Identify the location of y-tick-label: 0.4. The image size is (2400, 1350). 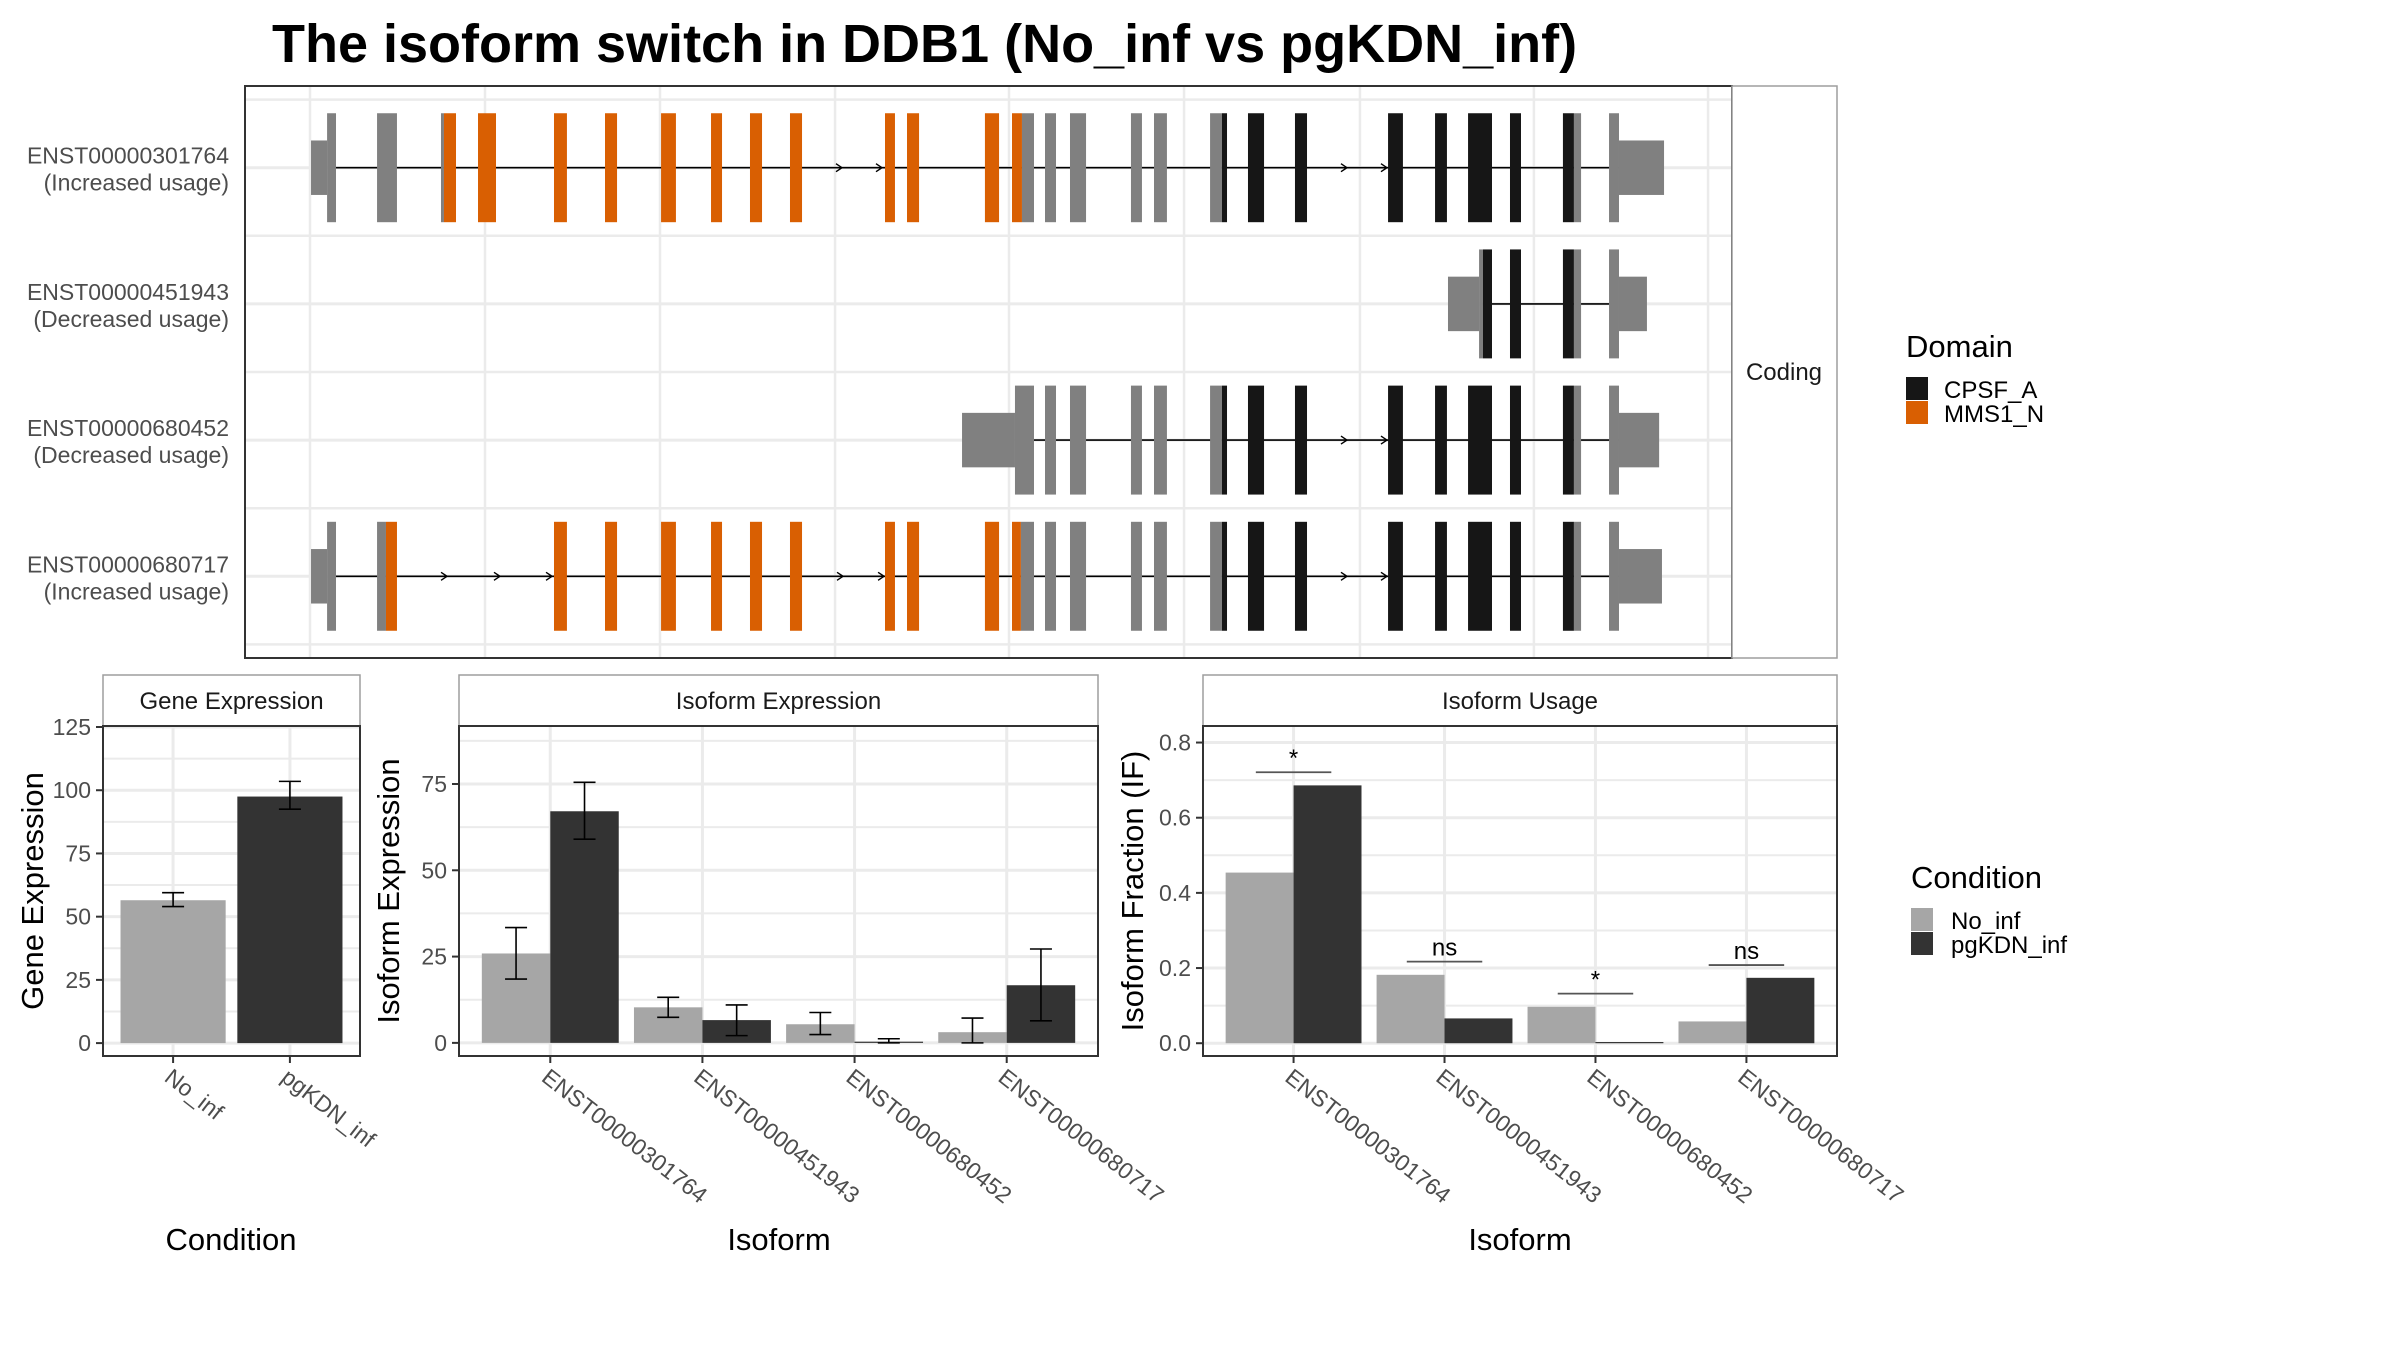
(1175, 893).